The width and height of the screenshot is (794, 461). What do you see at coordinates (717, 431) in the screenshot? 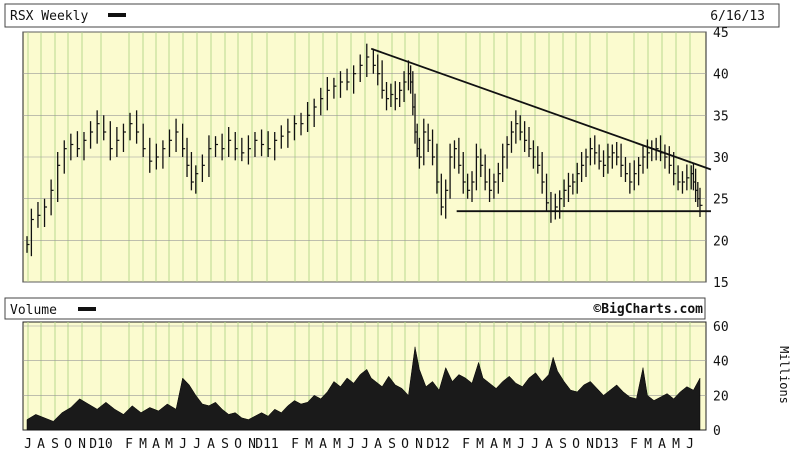
I see `volume-ytick-label: 0` at bounding box center [717, 431].